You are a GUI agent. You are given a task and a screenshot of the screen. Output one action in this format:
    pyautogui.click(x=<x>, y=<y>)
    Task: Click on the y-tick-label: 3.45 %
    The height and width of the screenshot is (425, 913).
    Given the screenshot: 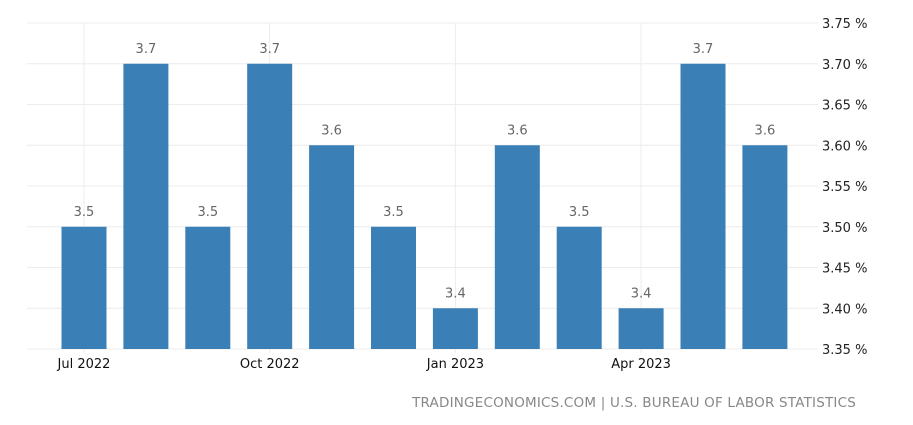 What is the action you would take?
    pyautogui.click(x=844, y=269)
    